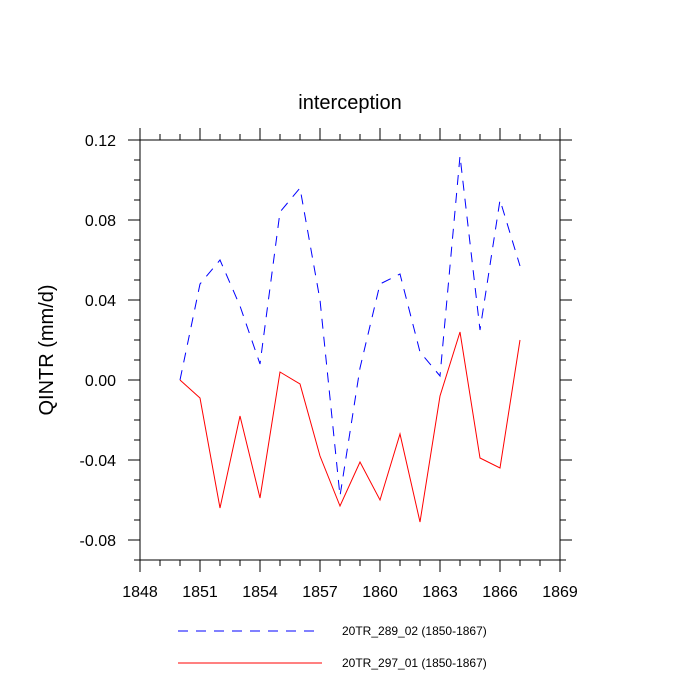  I want to click on x-tick-label: 1863, so click(440, 592).